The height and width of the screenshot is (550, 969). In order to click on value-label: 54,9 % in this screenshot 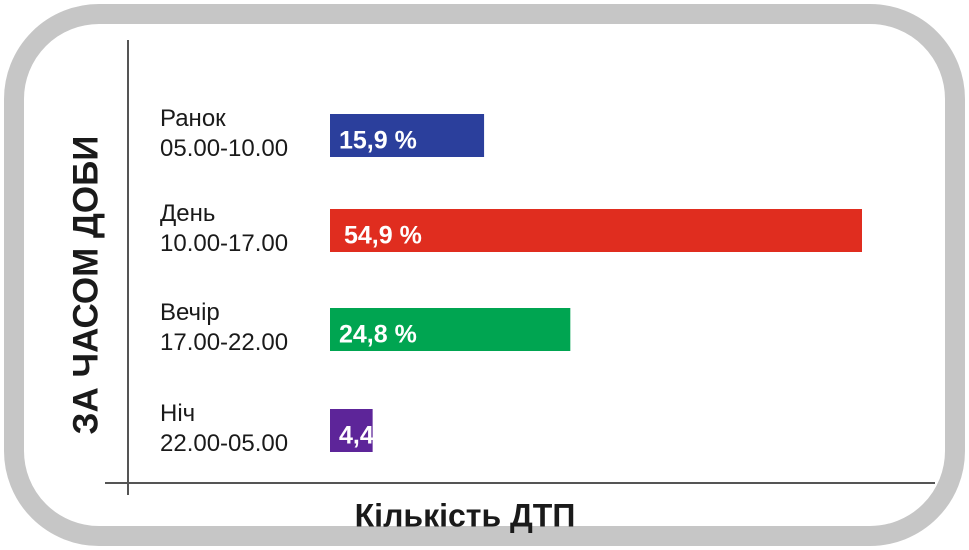, I will do `click(383, 236)`.